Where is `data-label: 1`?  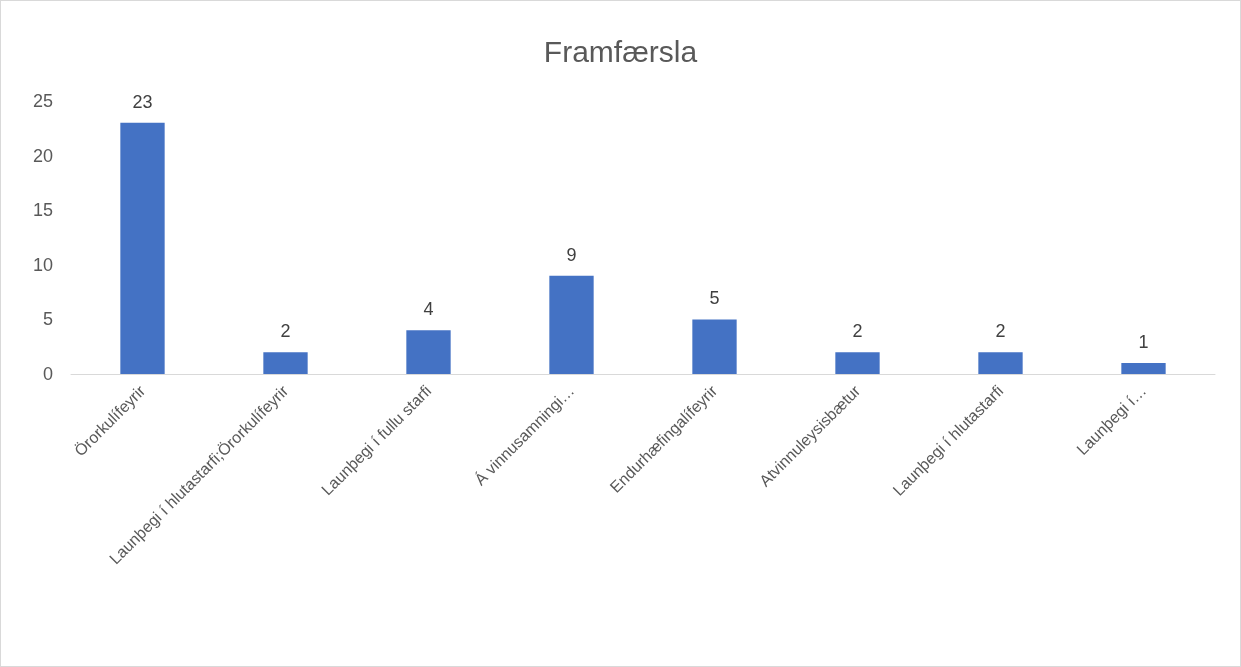
data-label: 1 is located at coordinates (1143, 342).